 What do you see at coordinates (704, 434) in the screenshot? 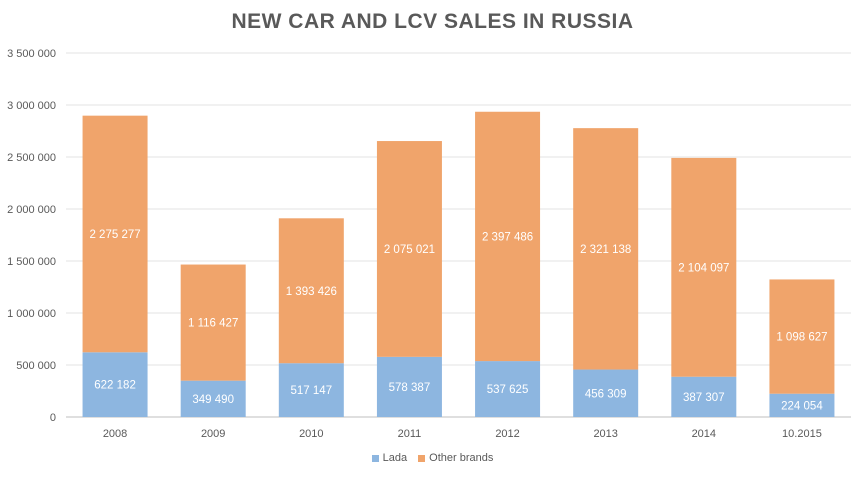
I see `x-tick-label: 2014` at bounding box center [704, 434].